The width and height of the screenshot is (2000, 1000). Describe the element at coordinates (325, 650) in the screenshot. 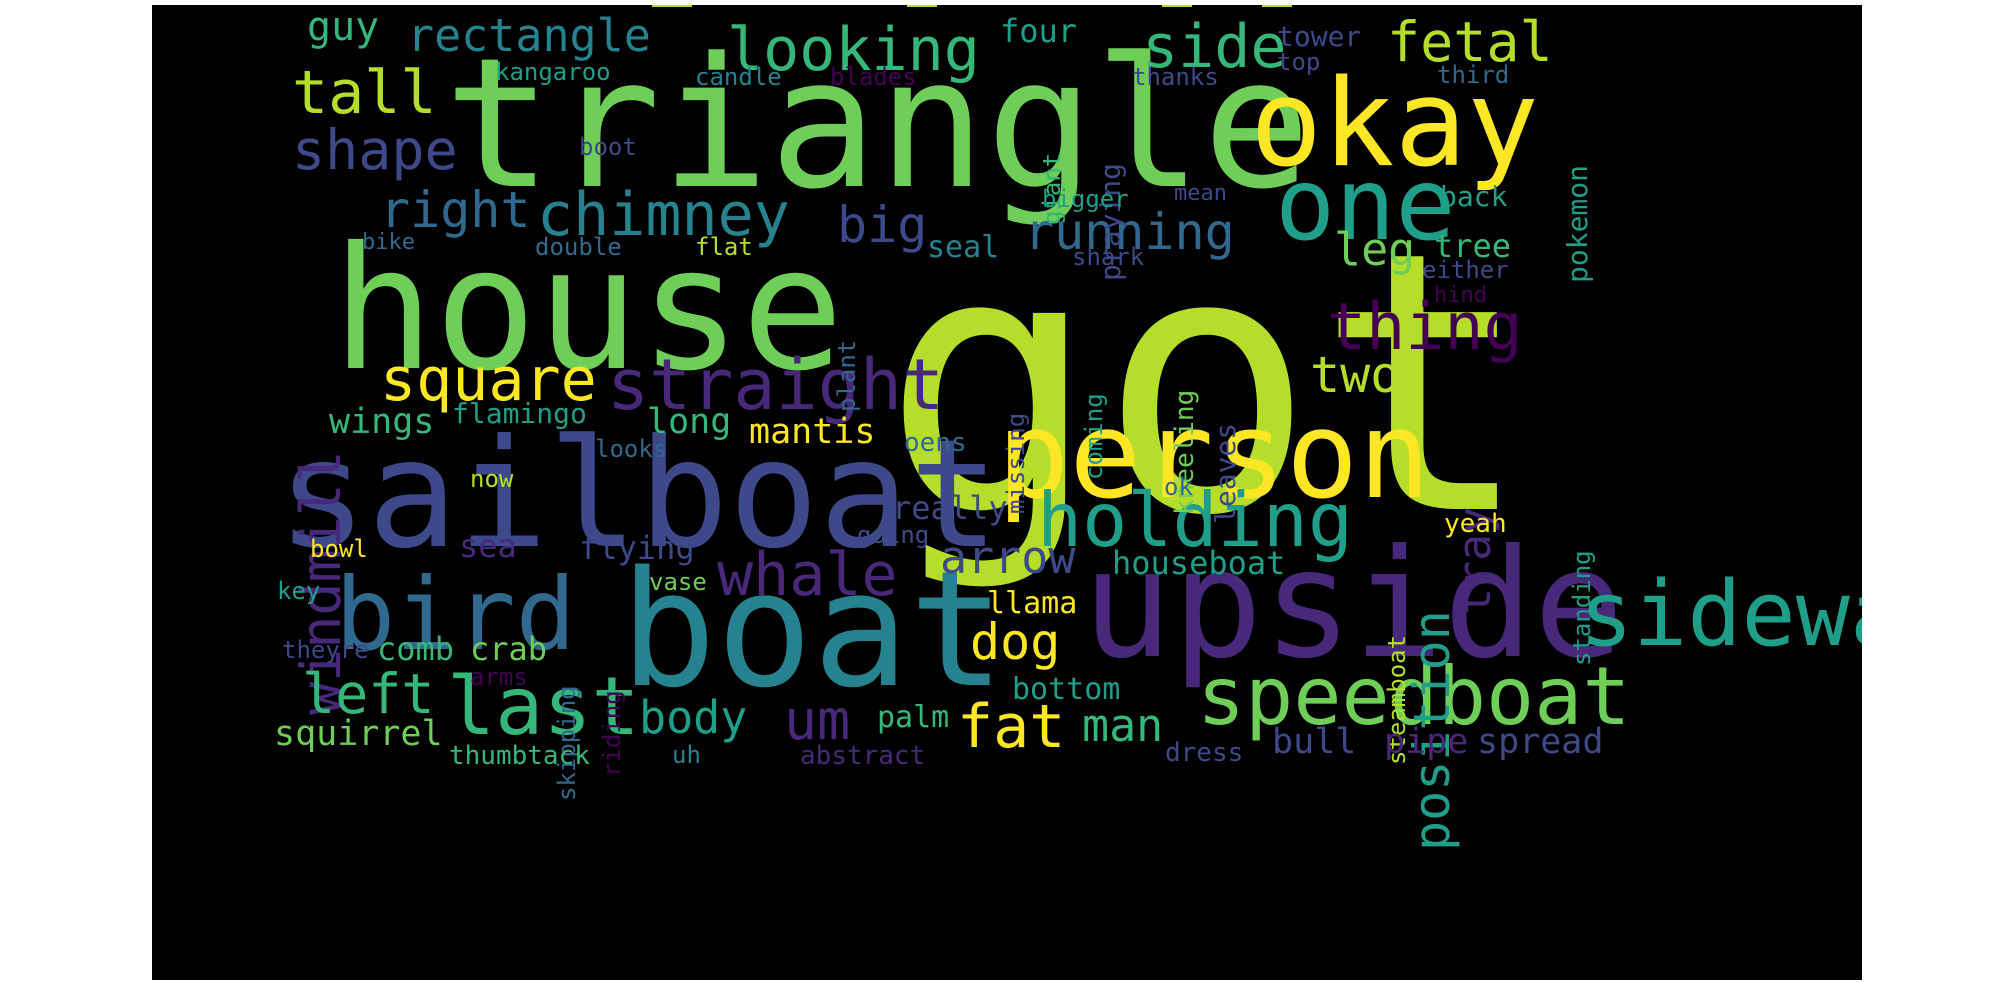

I see `word-theyre: theyre` at that location.